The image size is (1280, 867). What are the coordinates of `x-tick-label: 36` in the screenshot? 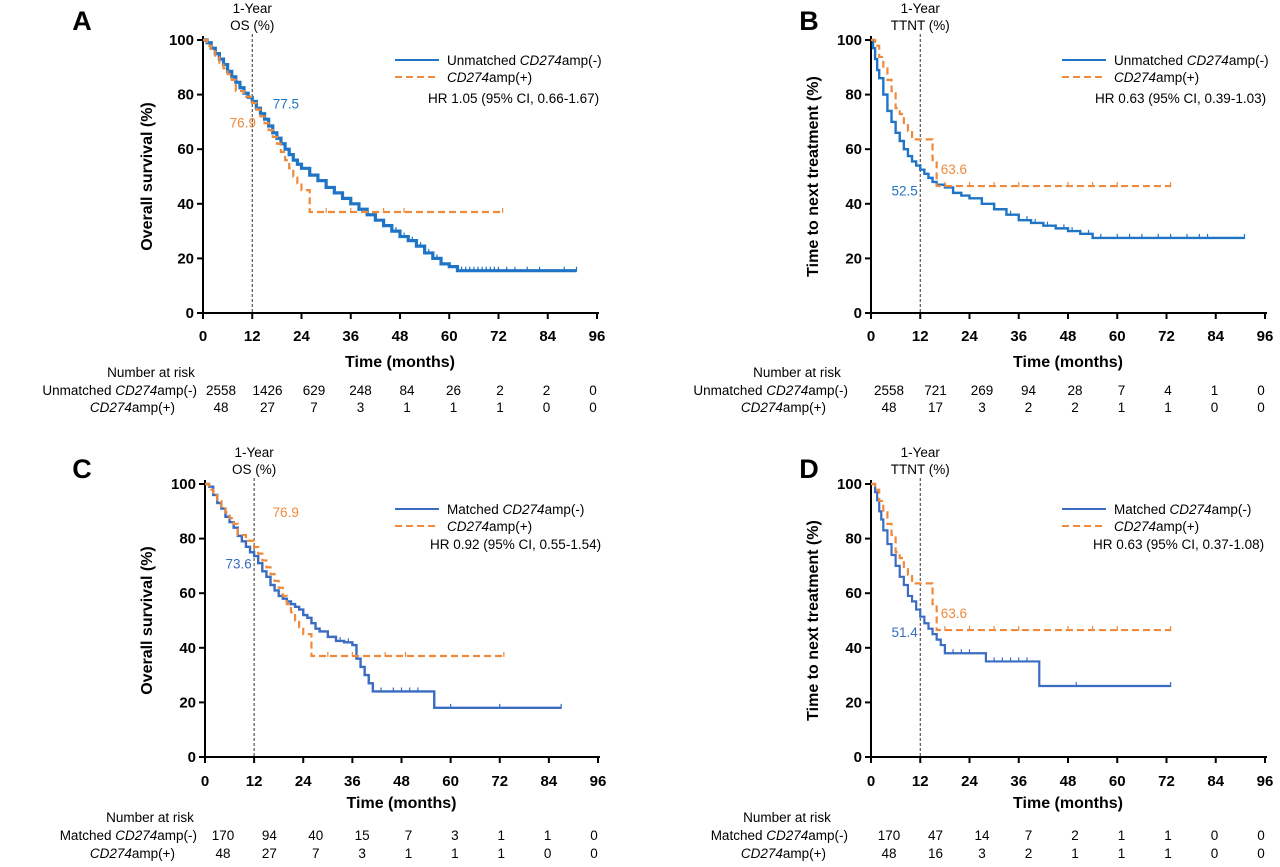 It's located at (352, 781).